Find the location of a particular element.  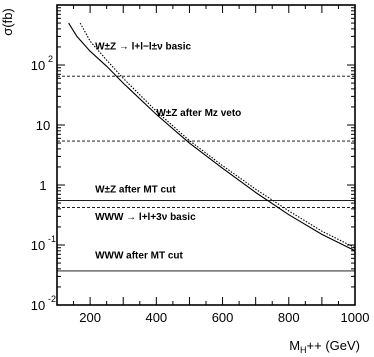

y-tick-label: 1 is located at coordinates (42, 185).